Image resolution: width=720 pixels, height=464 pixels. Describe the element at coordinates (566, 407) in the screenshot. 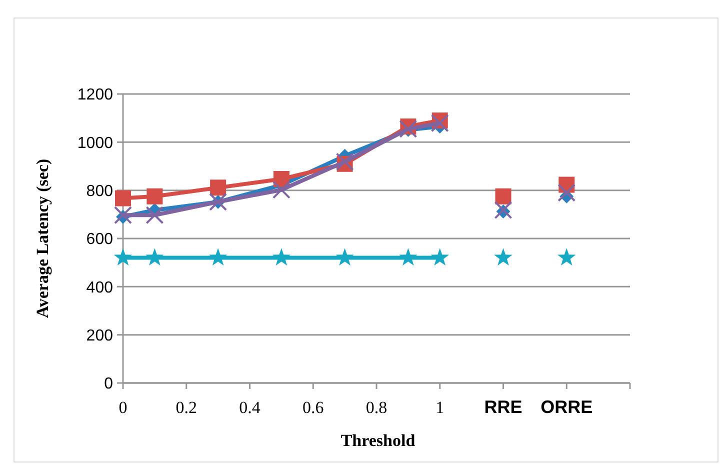

I see `x-tick-label: ORRE` at that location.